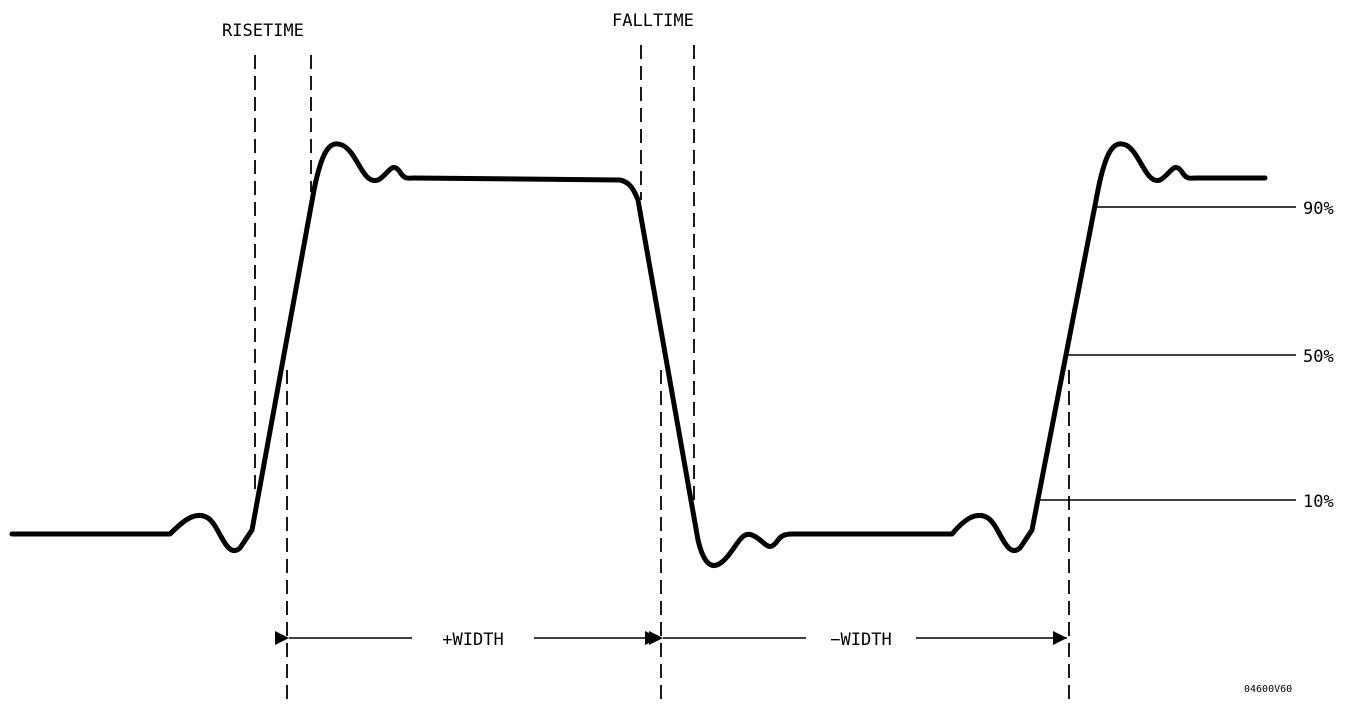  What do you see at coordinates (860, 640) in the screenshot?
I see `minus-width-label: −WIDTH` at bounding box center [860, 640].